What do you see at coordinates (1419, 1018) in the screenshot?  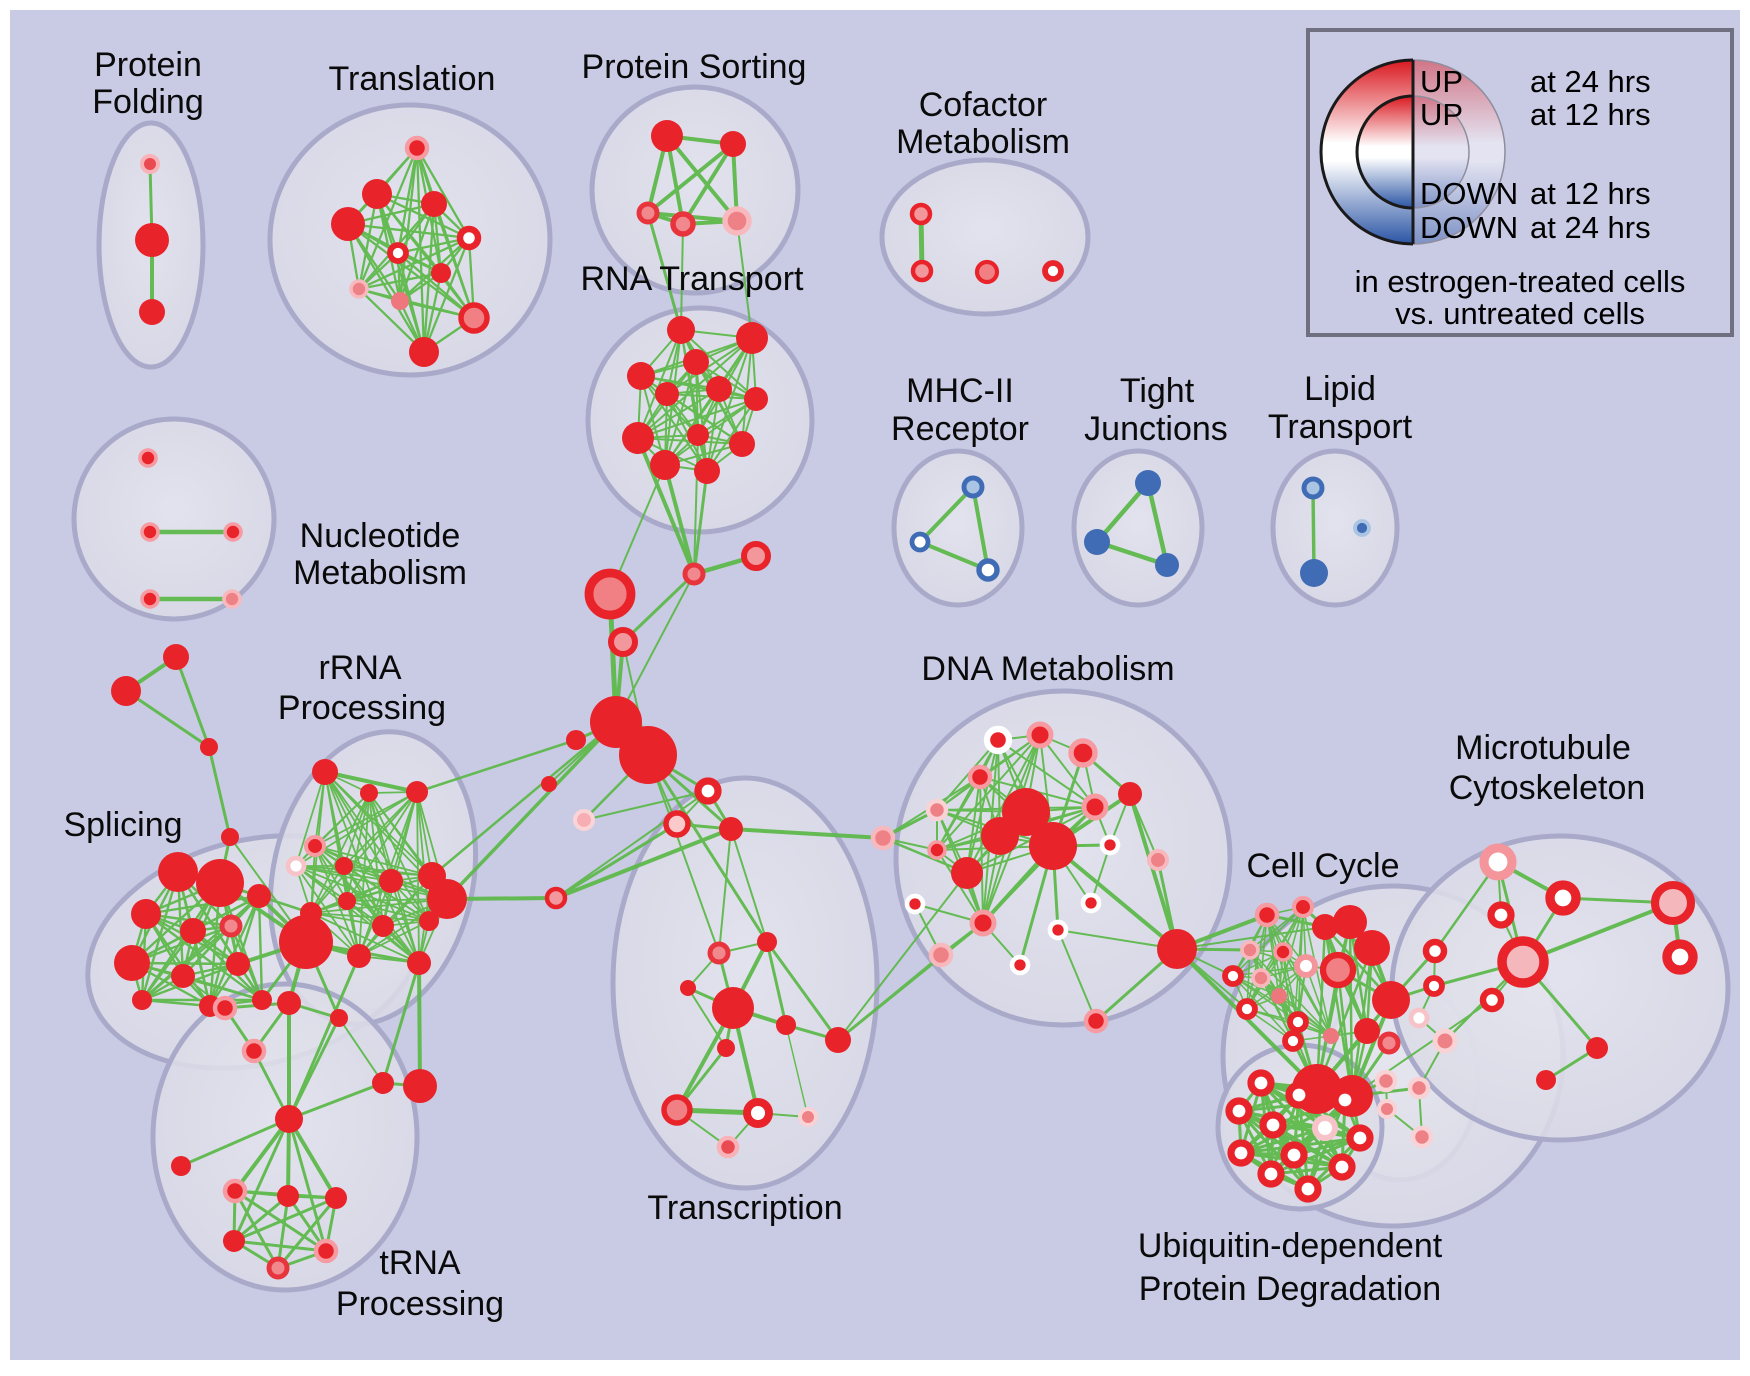 I see `gene-node-k21` at bounding box center [1419, 1018].